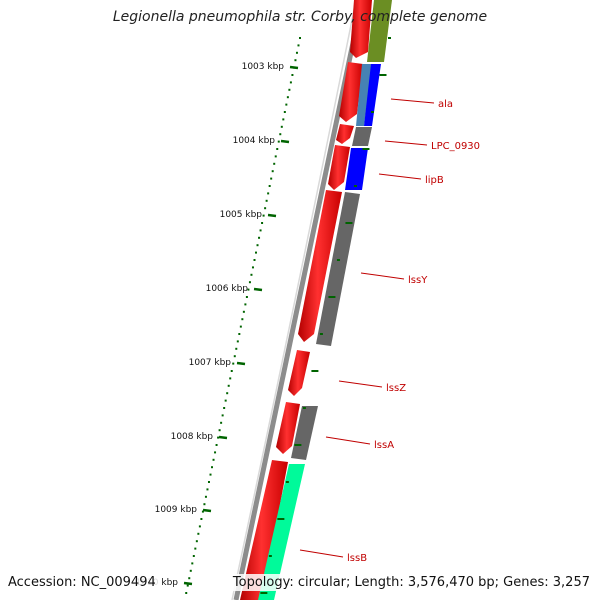  Describe the element at coordinates (357, 558) in the screenshot. I see `gene-label: lssB` at that location.